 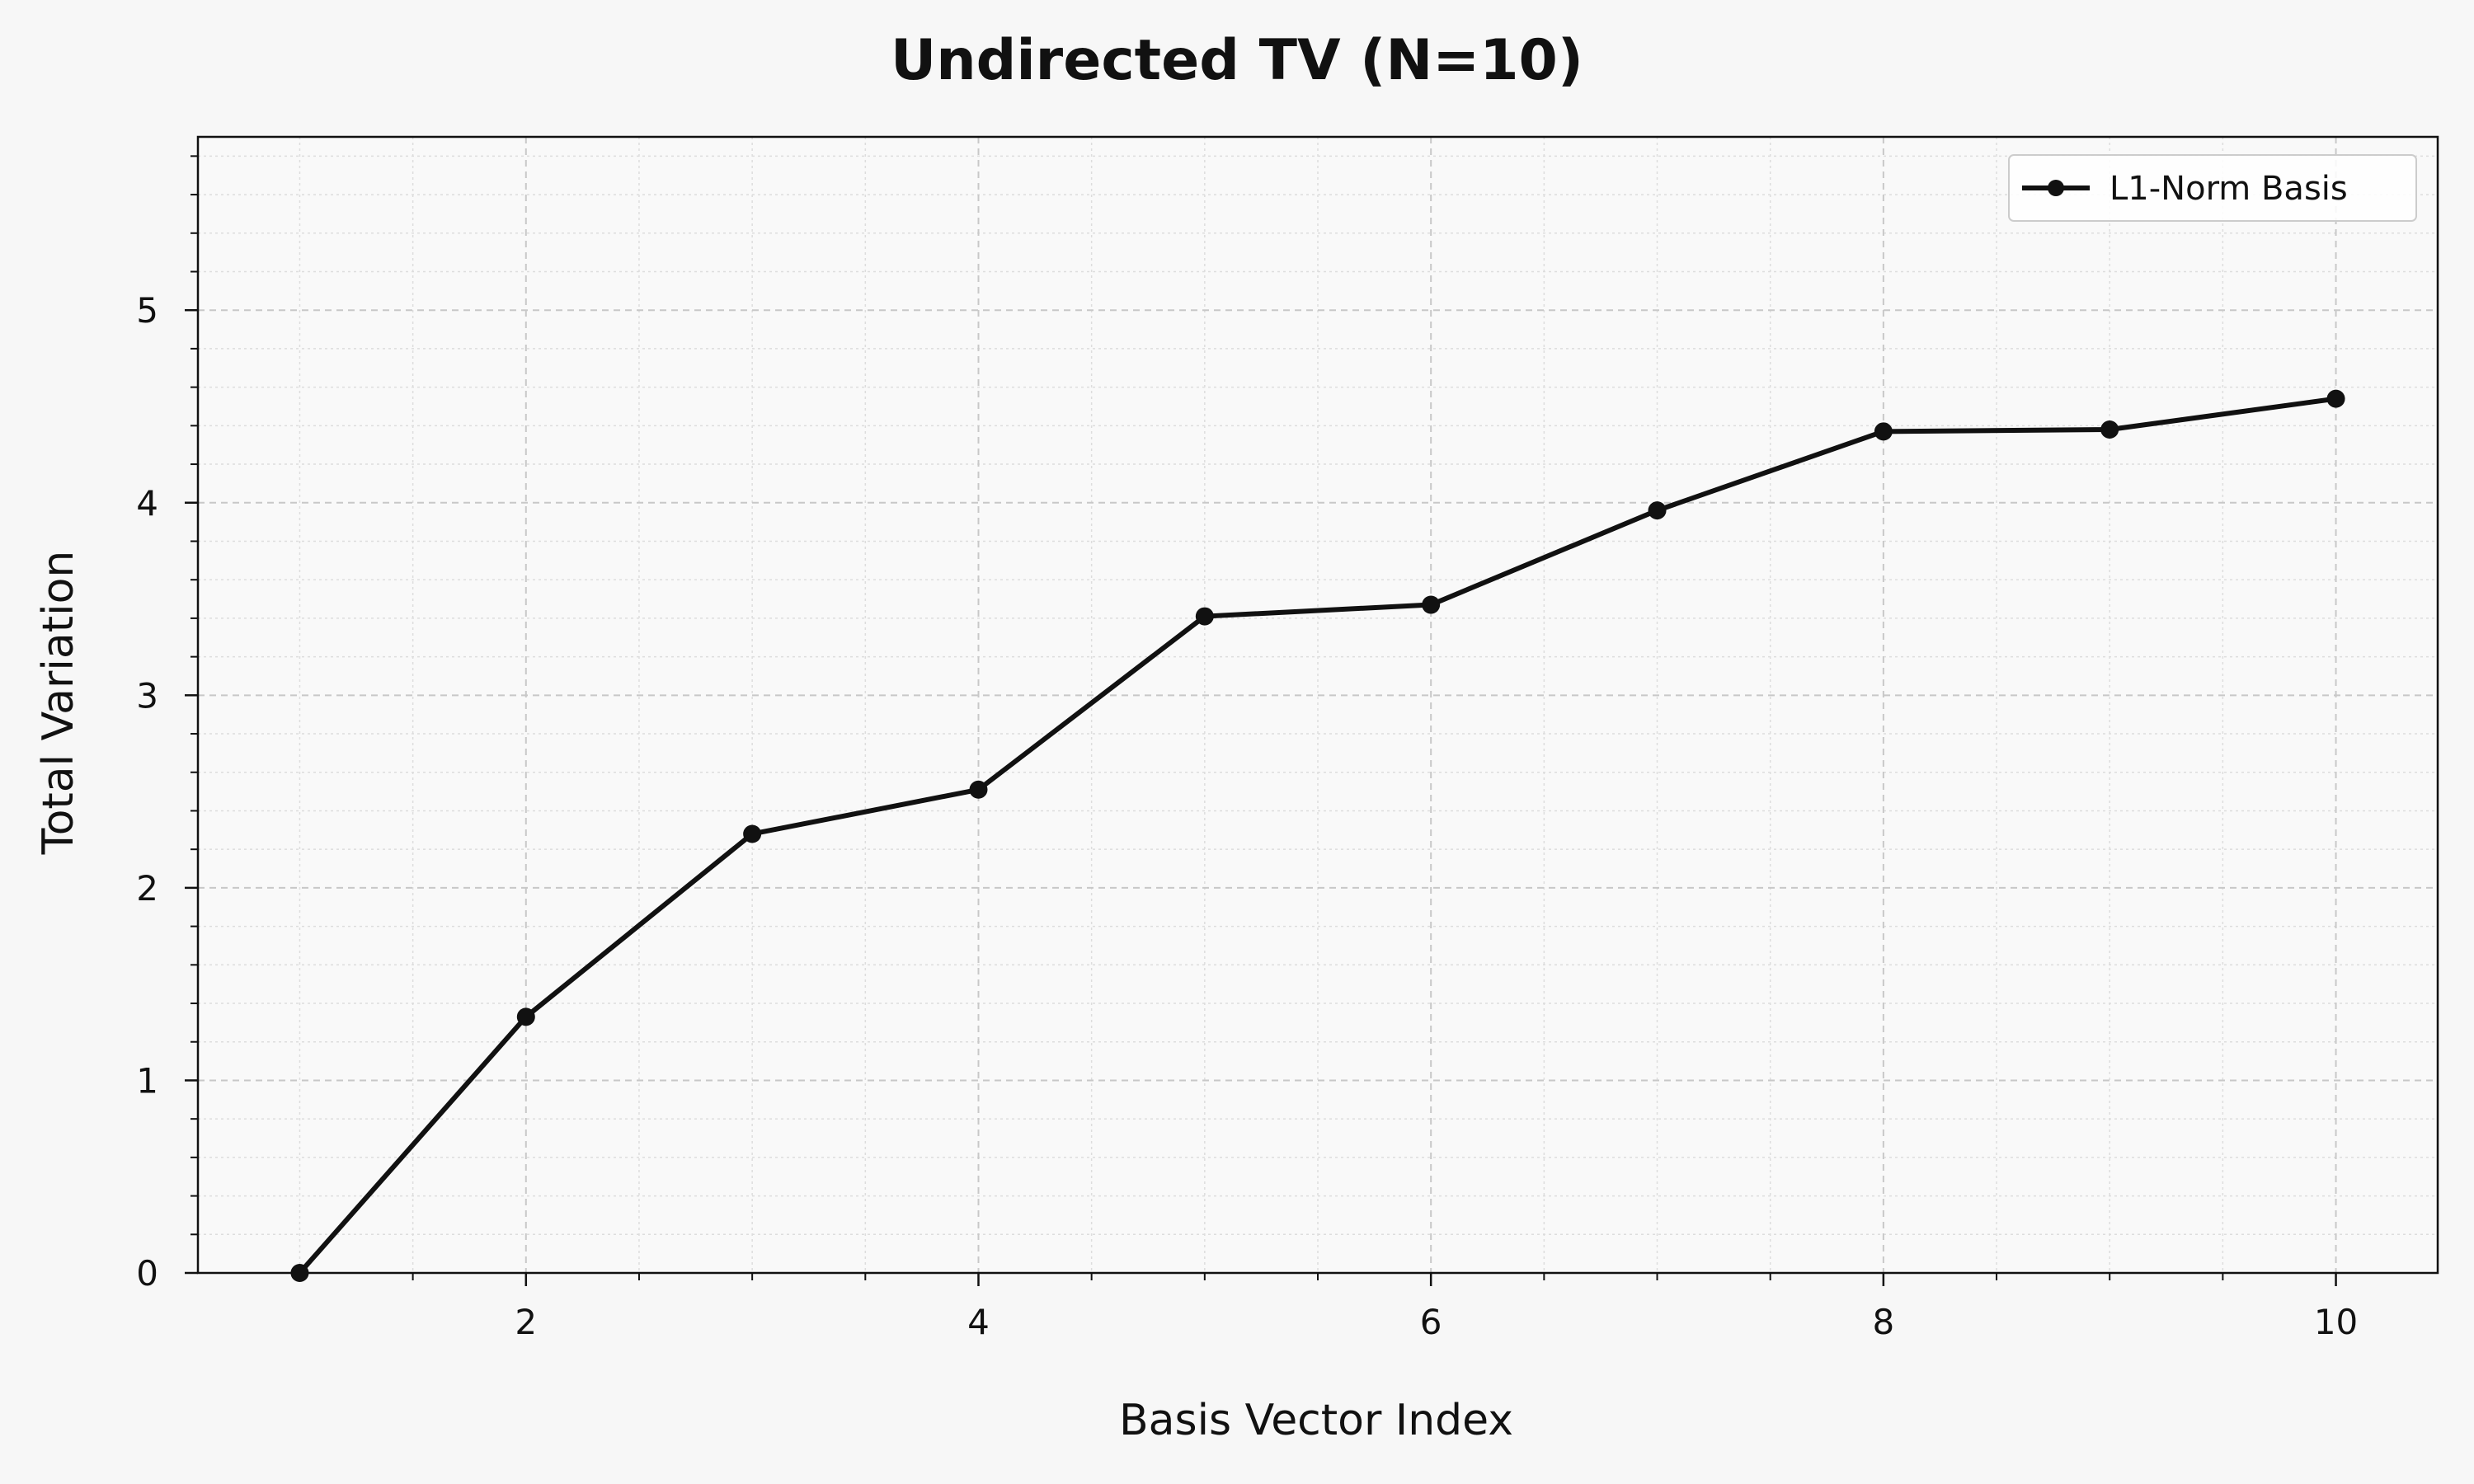 I want to click on y-tick-label: 2, so click(x=147, y=888).